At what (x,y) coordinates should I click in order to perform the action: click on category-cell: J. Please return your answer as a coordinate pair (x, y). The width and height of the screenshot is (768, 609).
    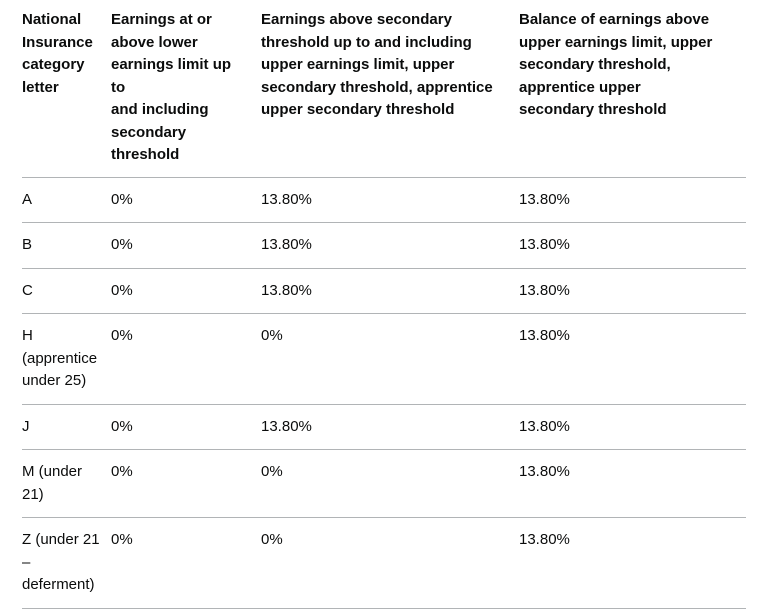
    Looking at the image, I should click on (66, 427).